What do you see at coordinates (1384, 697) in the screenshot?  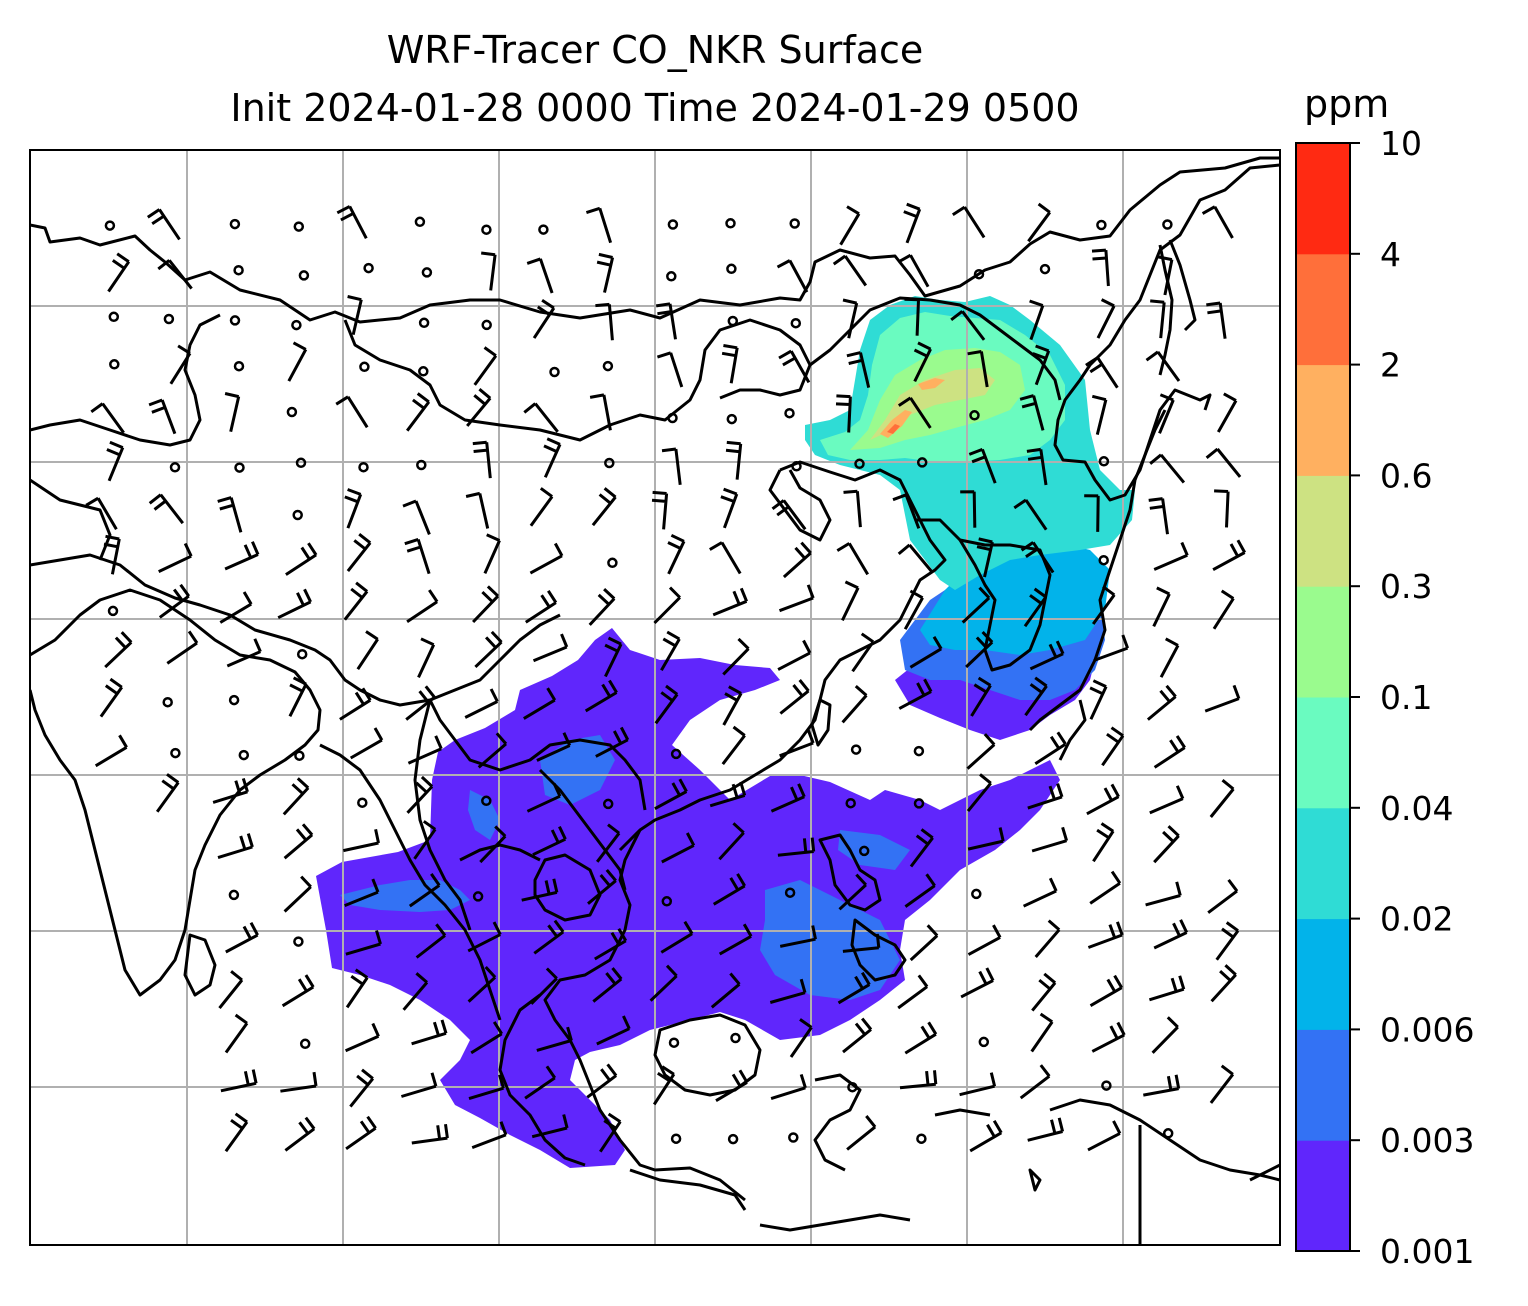 I see `colorbar: 0.001 0.003 0.006 0.02 0.04 0.1 0.3 0.6 2 4 10` at bounding box center [1384, 697].